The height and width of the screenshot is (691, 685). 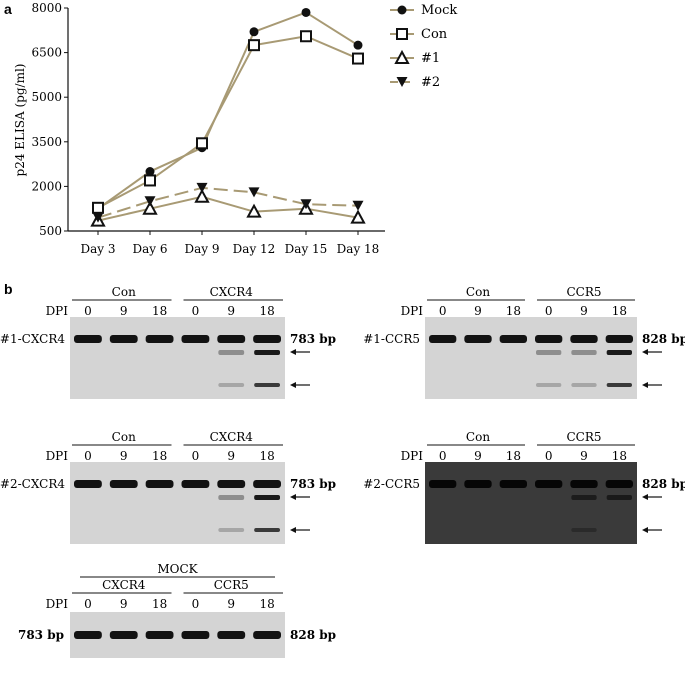 What do you see at coordinates (254, 249) in the screenshot?
I see `x-tick-label: Day 12` at bounding box center [254, 249].